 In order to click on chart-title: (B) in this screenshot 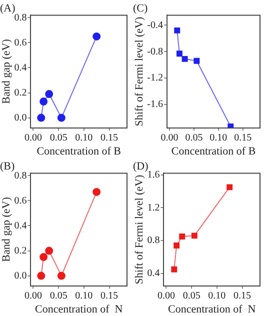, I will do `click(7, 166)`.